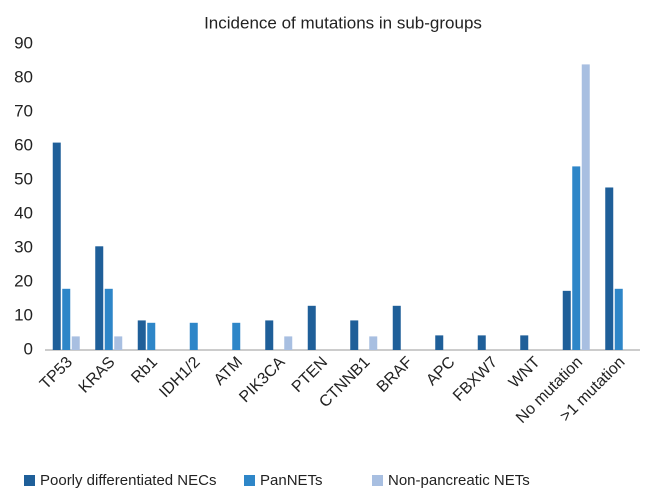 The width and height of the screenshot is (649, 490). I want to click on x-tick-label: BRAF, so click(395, 375).